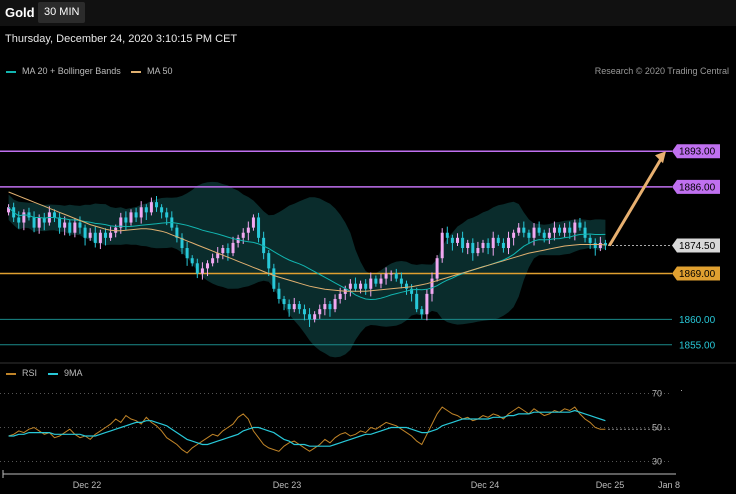  What do you see at coordinates (87, 485) in the screenshot?
I see `time-axis-label: Dec 22` at bounding box center [87, 485].